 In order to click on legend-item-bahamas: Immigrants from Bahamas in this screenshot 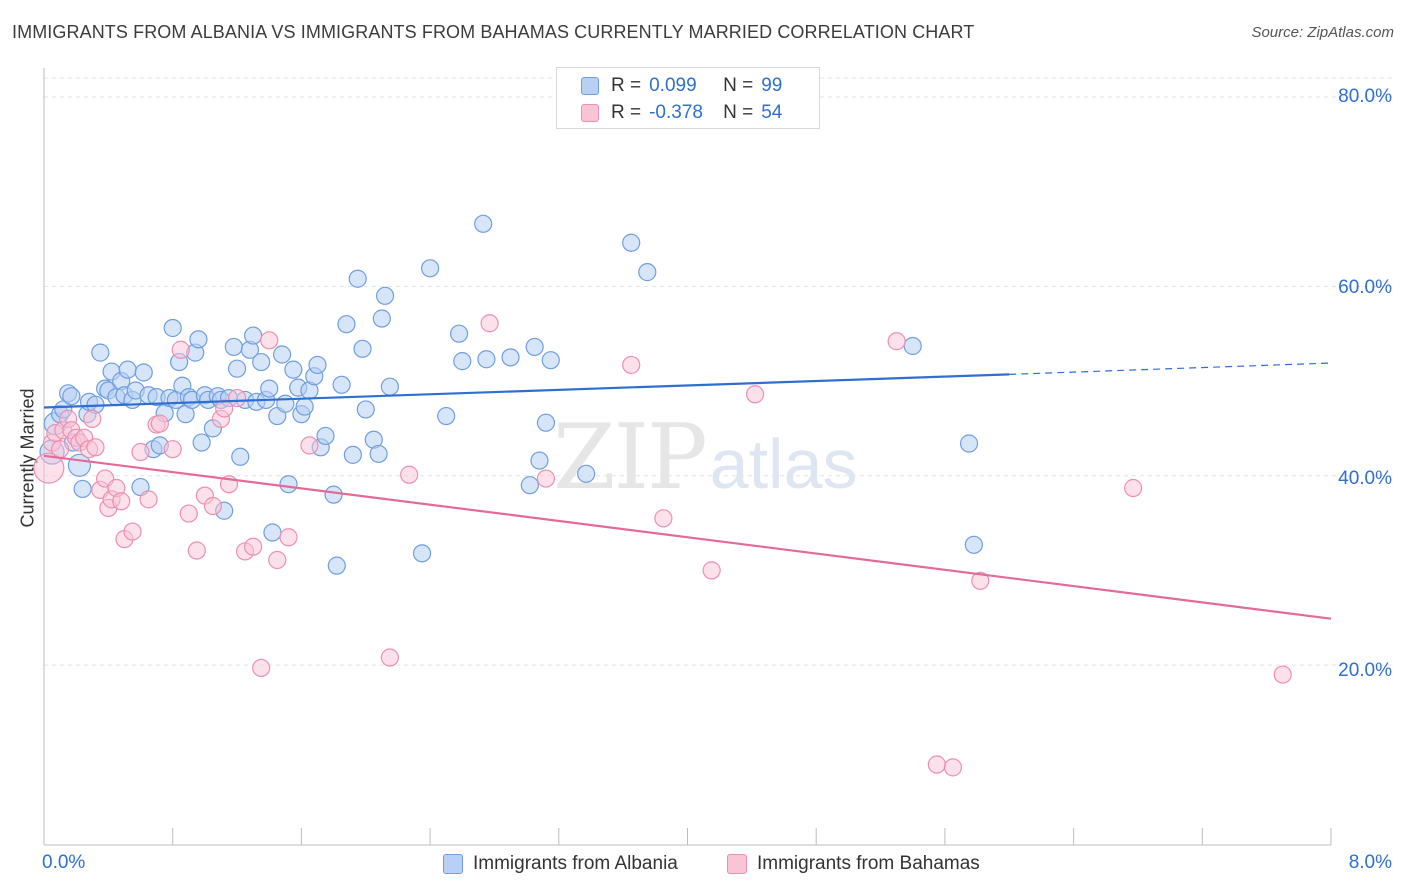, I will do `click(853, 864)`.